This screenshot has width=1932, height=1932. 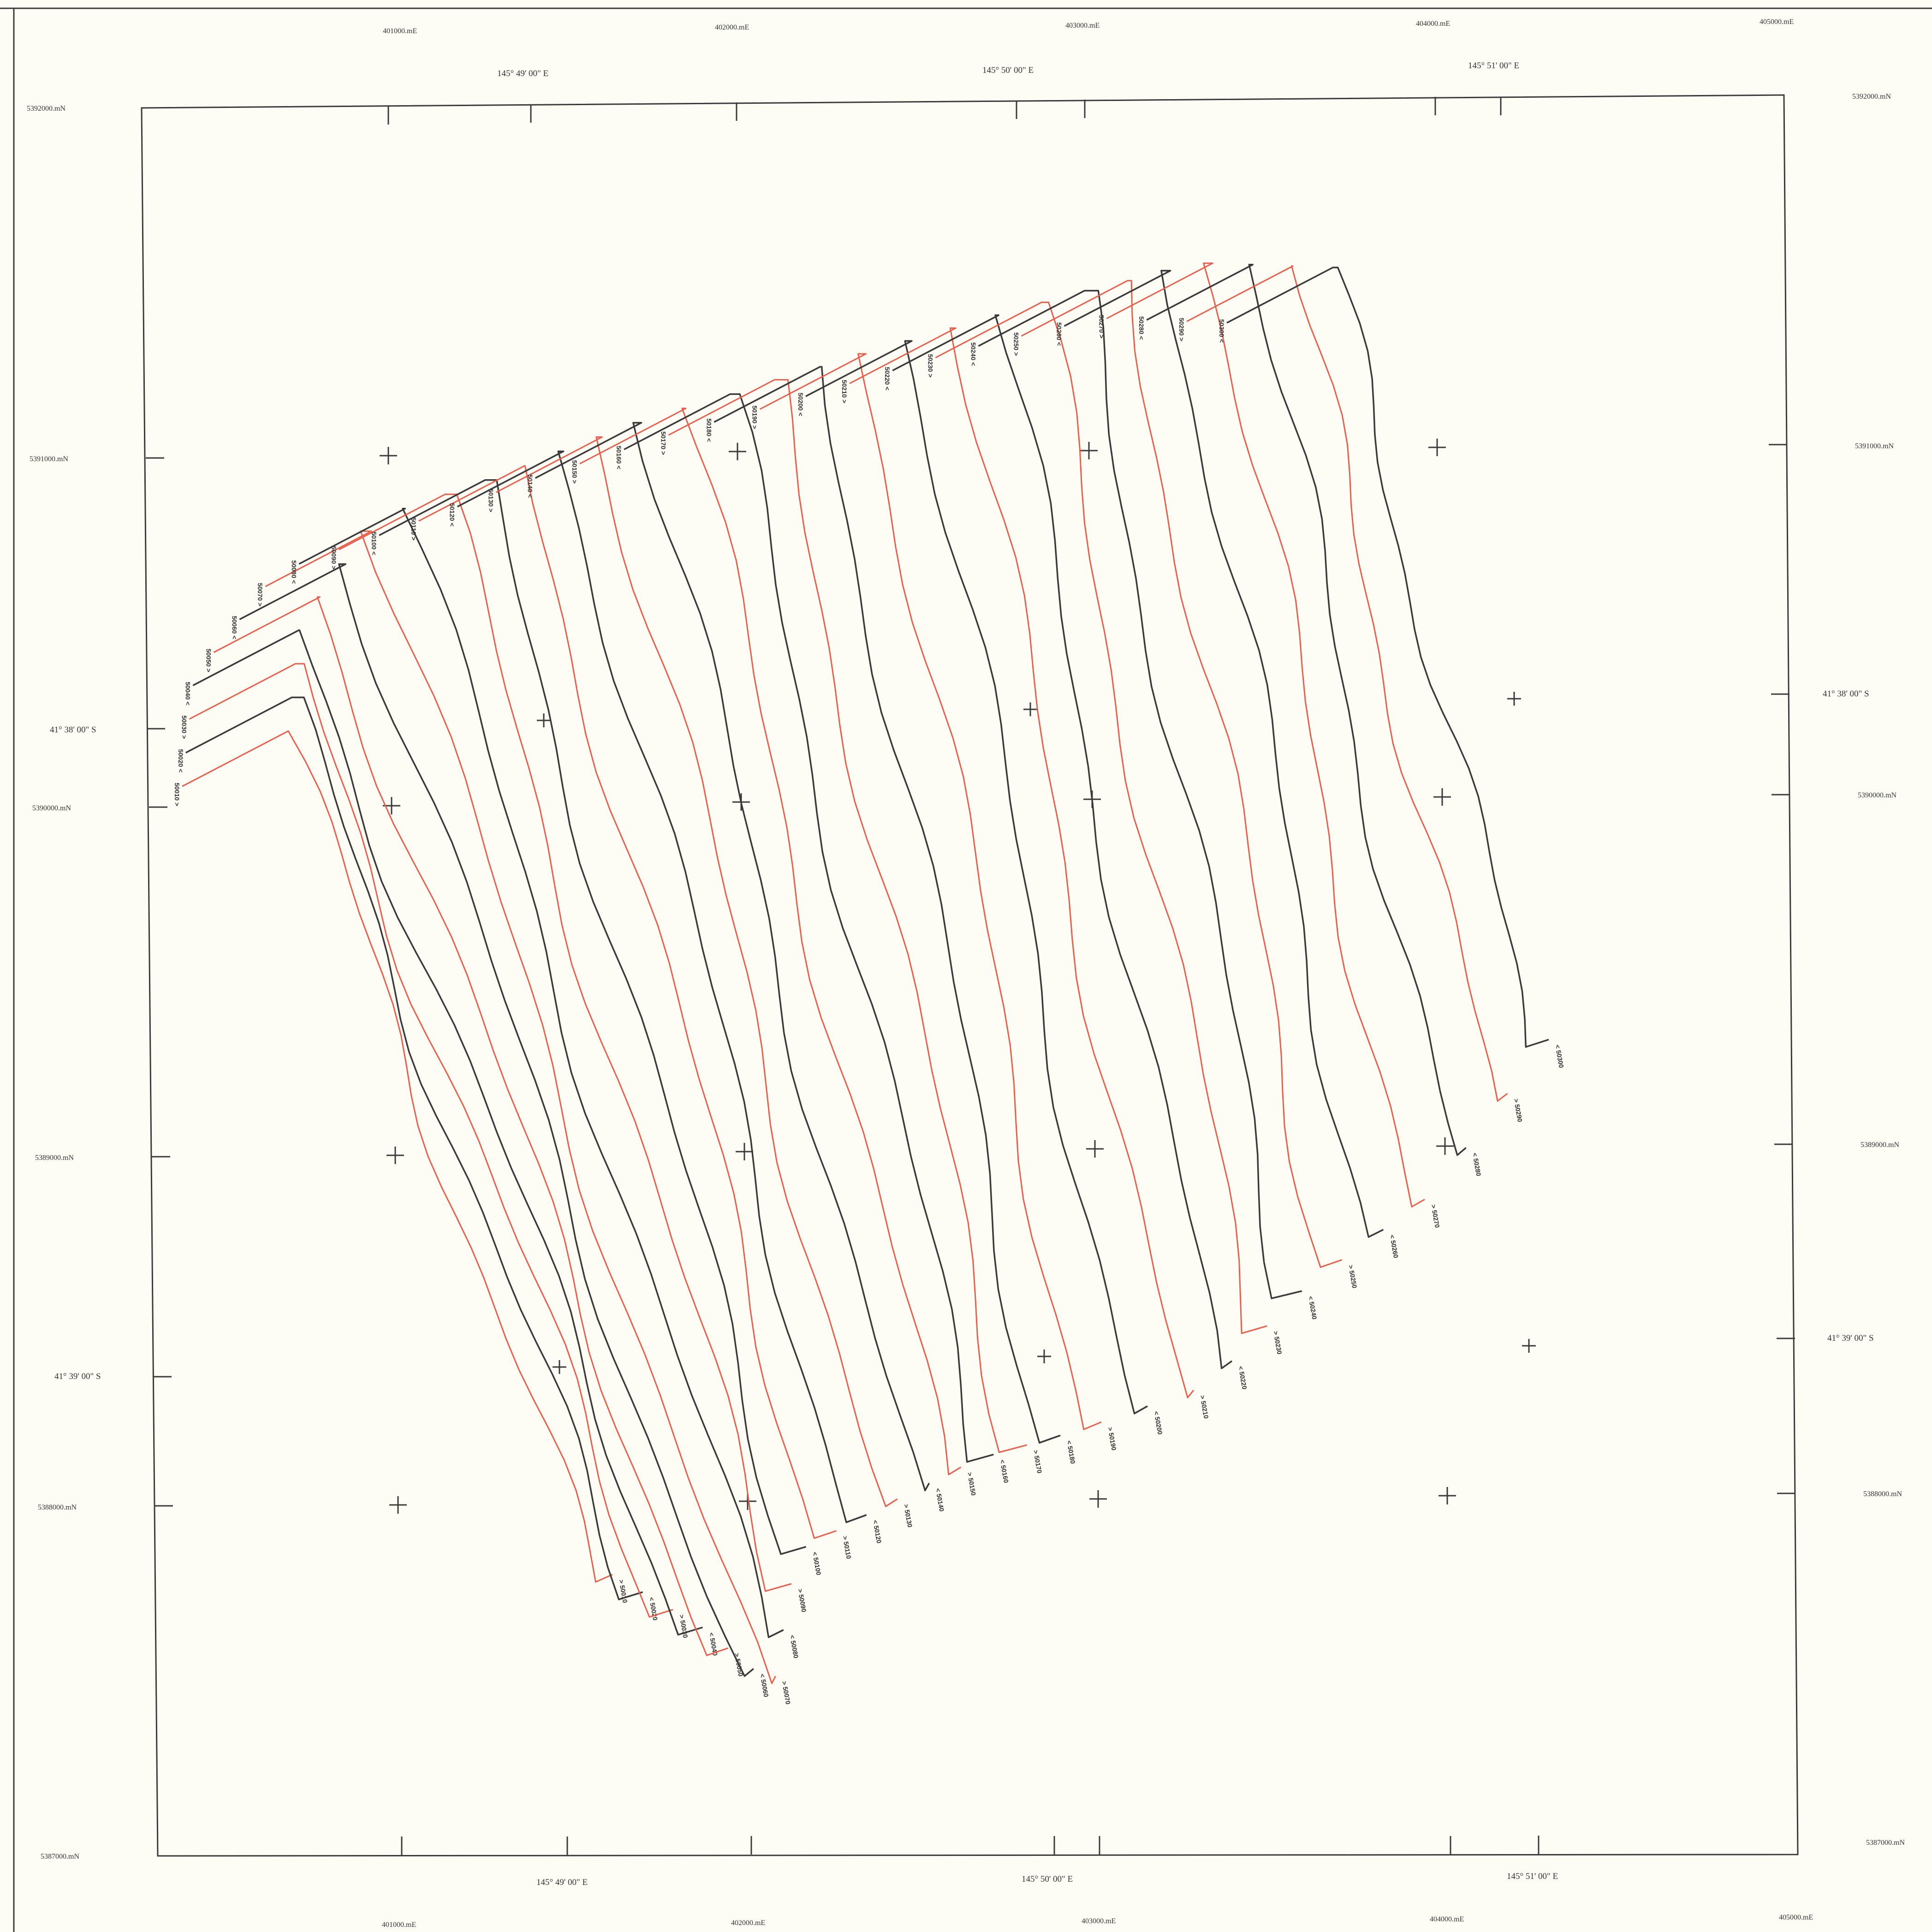 What do you see at coordinates (755, 417) in the screenshot?
I see `flight-line-label-start: 50190 >` at bounding box center [755, 417].